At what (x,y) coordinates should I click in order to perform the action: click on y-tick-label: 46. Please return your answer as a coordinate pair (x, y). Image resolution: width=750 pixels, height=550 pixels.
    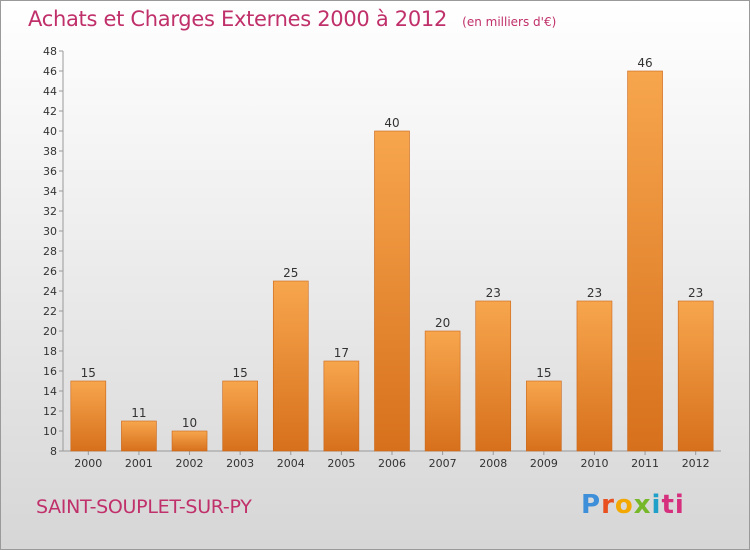
    Looking at the image, I should click on (50, 71).